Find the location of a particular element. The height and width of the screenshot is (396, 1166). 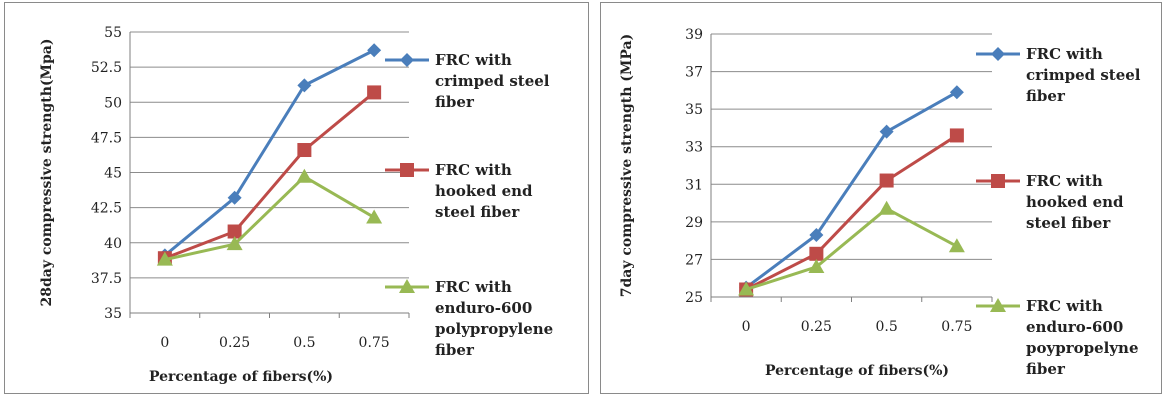

chart-7day-legend-label-3: fiber is located at coordinates (1046, 369).